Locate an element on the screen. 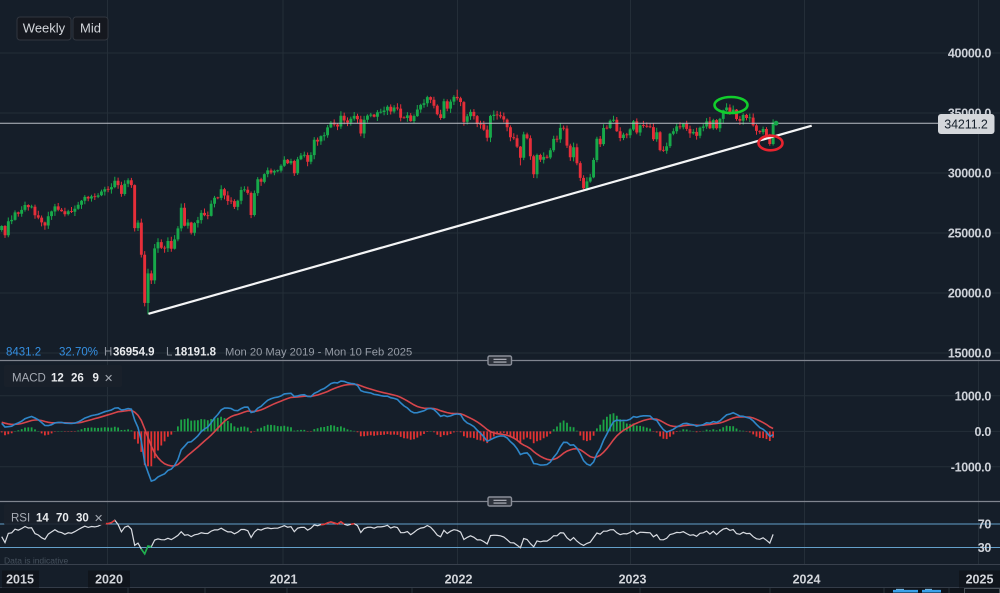 This screenshot has height=593, width=1000. svg-text: 40000.0 is located at coordinates (969, 54).